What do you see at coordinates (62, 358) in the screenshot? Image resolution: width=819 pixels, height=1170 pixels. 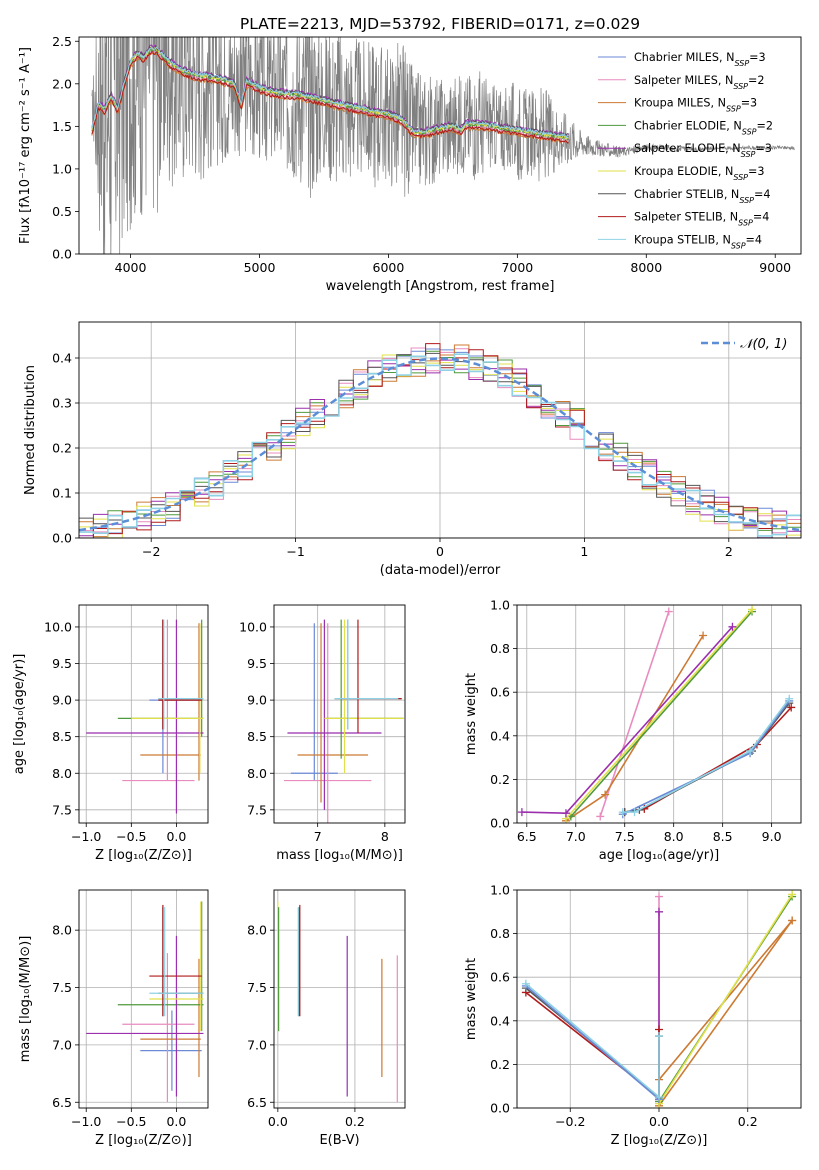 I see `y-tick-label: 0.4` at bounding box center [62, 358].